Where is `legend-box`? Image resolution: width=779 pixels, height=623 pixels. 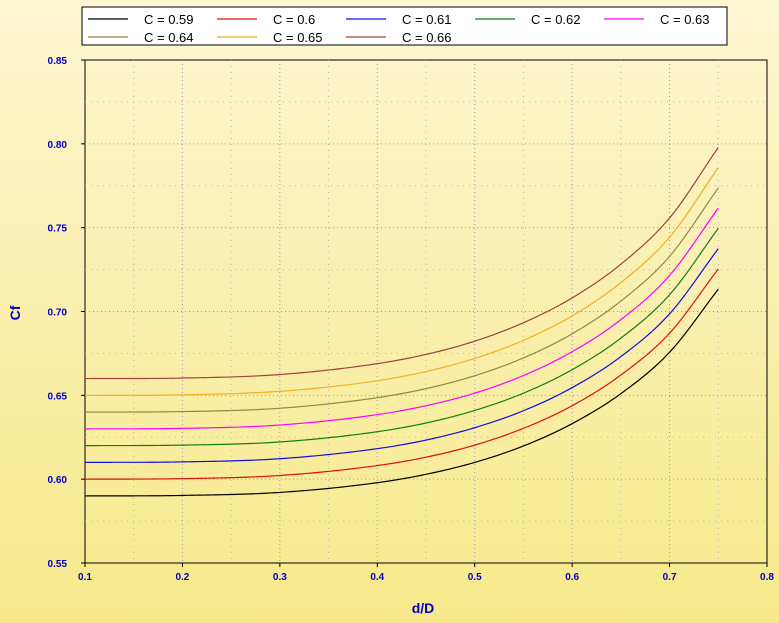 legend-box is located at coordinates (404, 26).